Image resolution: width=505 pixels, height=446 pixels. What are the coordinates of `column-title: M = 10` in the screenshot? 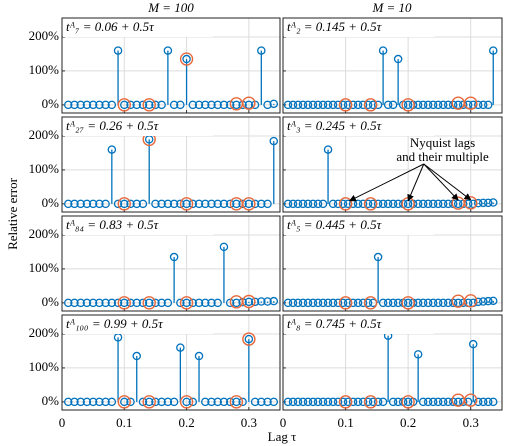 It's located at (391, 7).